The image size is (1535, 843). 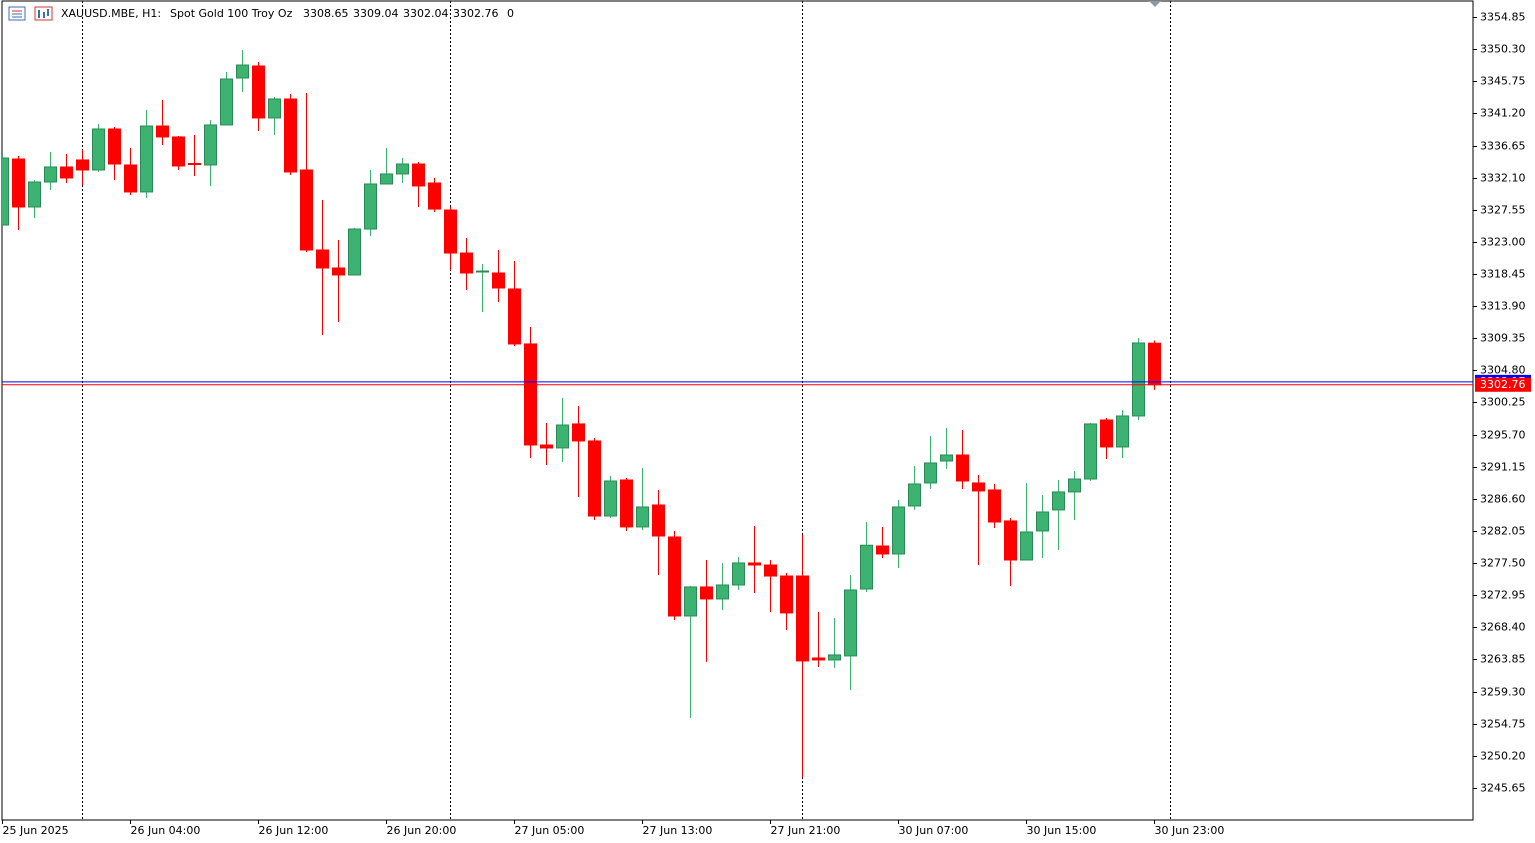 I want to click on y-tick-label: 3286.60, so click(x=1503, y=499).